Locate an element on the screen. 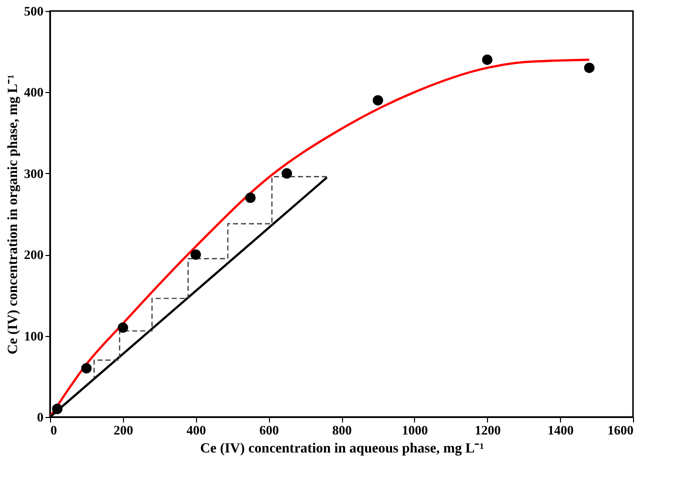 This screenshot has width=691, height=490. y-tick-label: 500 is located at coordinates (34, 11).